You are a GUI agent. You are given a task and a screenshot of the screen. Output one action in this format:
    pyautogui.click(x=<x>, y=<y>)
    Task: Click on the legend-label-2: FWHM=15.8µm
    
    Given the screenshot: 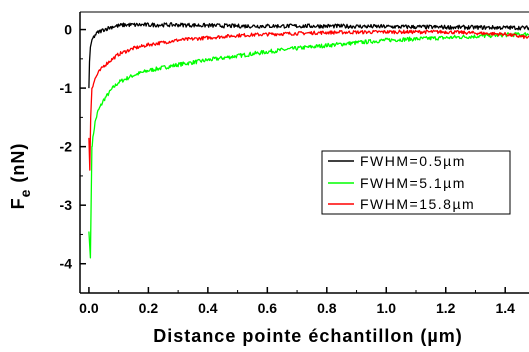 What is the action you would take?
    pyautogui.click(x=417, y=204)
    